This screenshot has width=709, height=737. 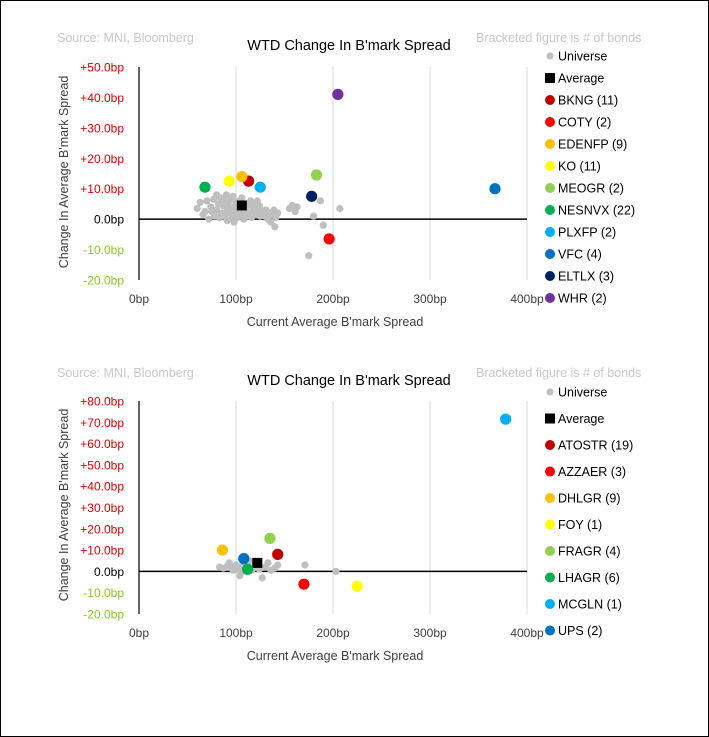 What do you see at coordinates (550, 577) in the screenshot?
I see `legend-marker-lhagr` at bounding box center [550, 577].